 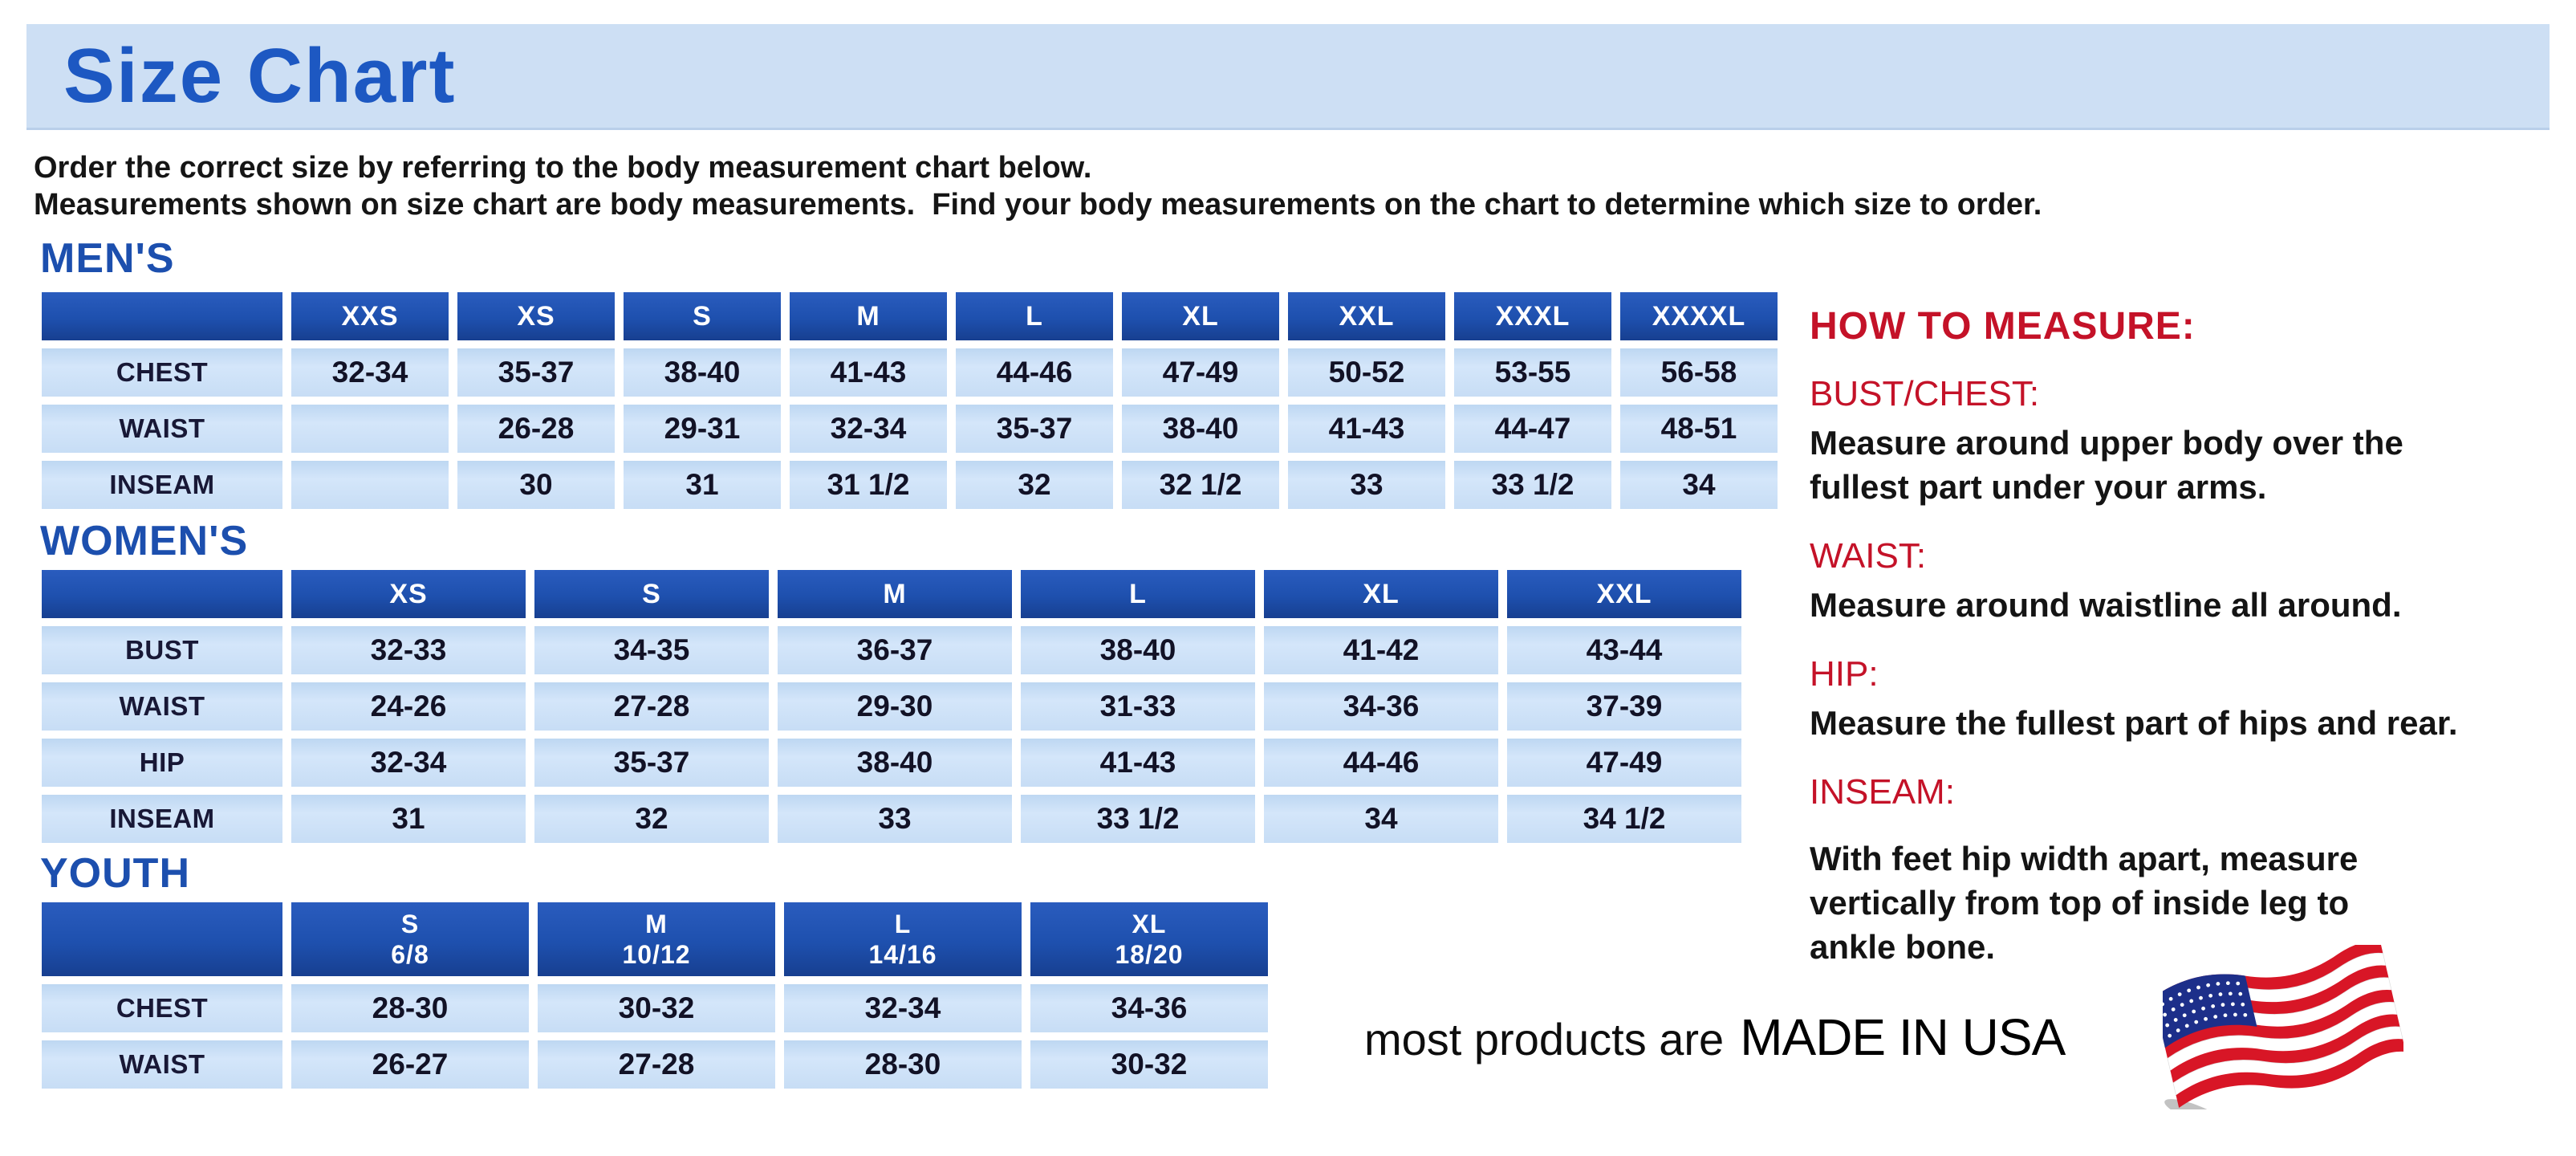 I want to click on data-cell: 31 1/2, so click(x=868, y=485).